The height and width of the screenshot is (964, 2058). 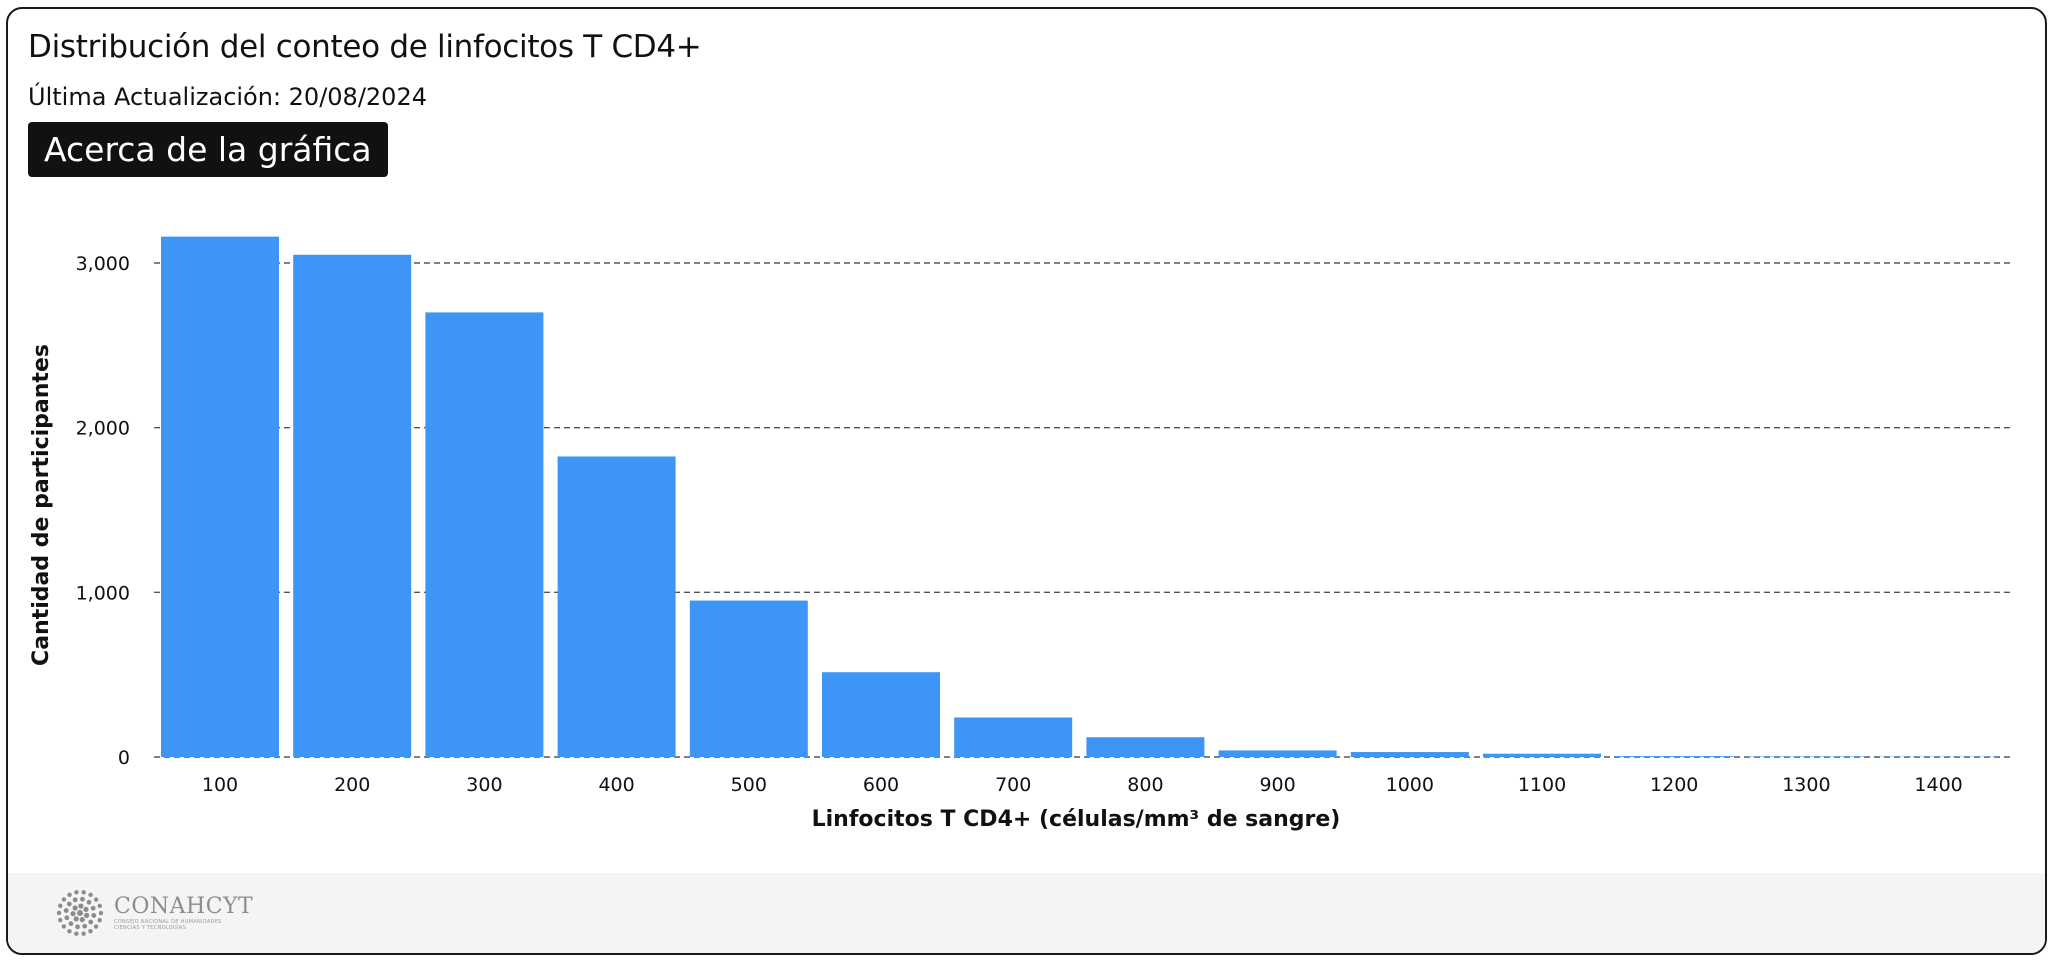 I want to click on y-tick-label: 2,000, so click(x=103, y=429).